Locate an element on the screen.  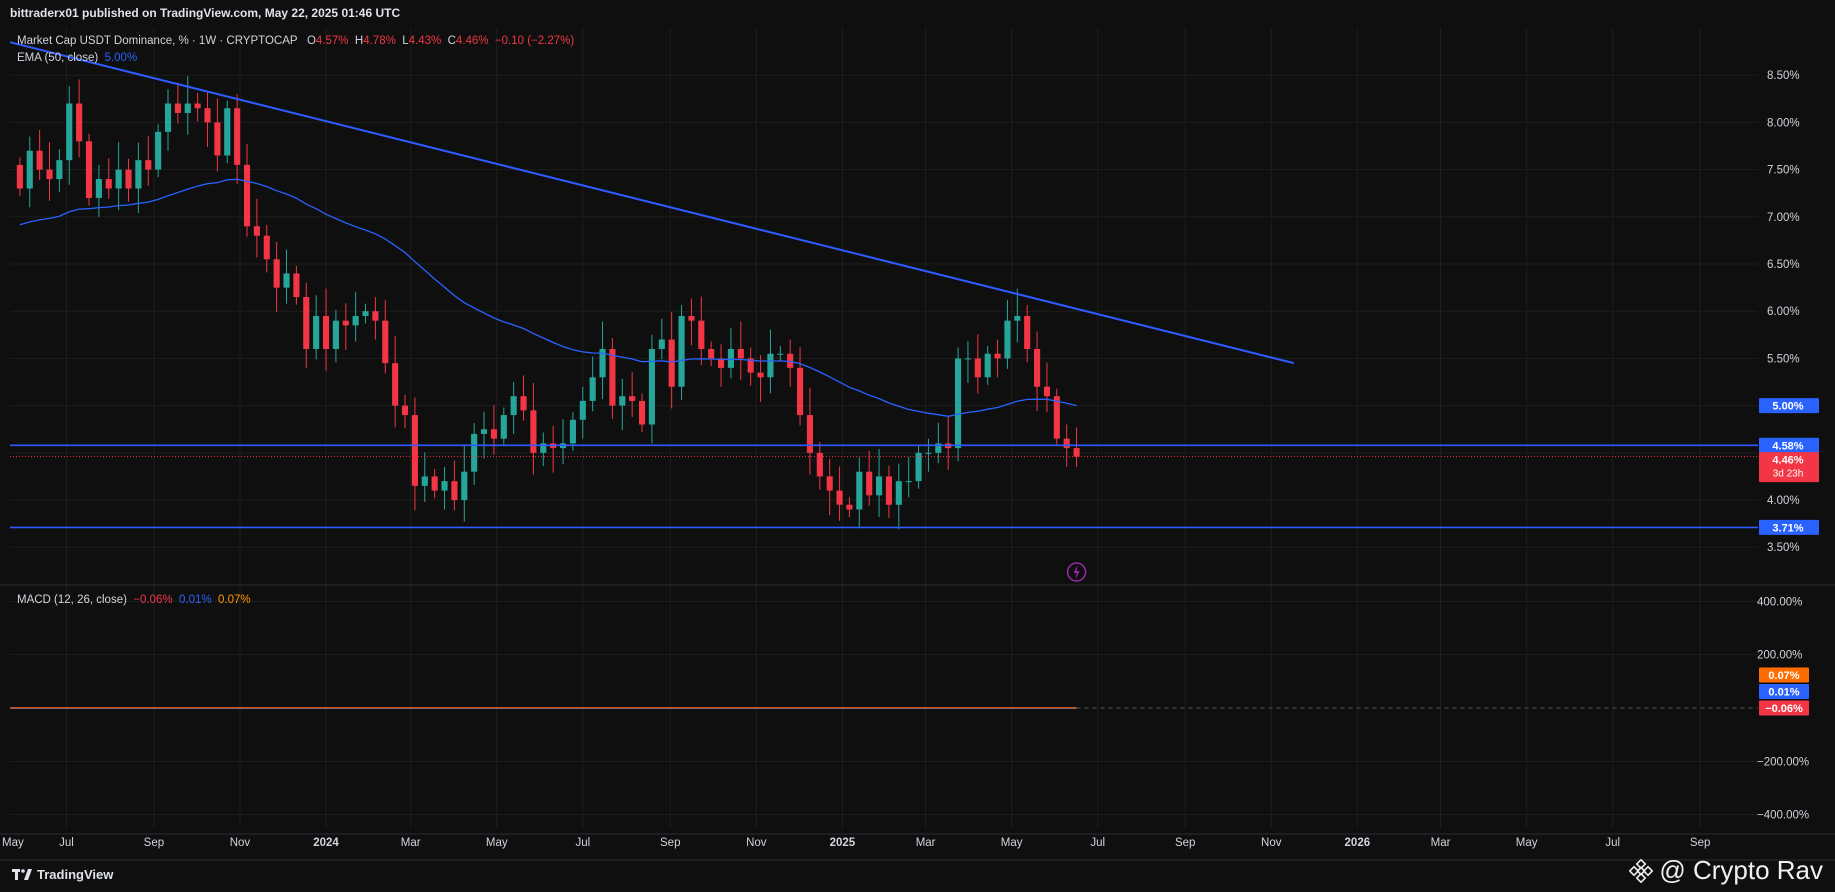
time-tick-label: 2024 is located at coordinates (326, 843).